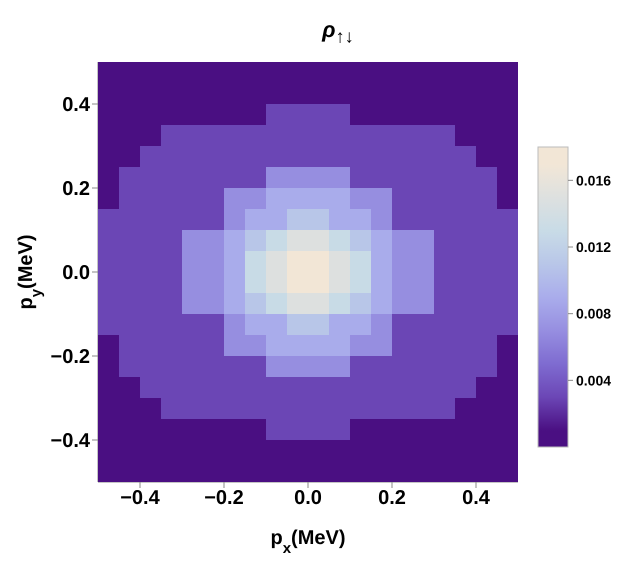 This screenshot has width=636, height=584. What do you see at coordinates (594, 314) in the screenshot?
I see `color-bar-label: 0.008` at bounding box center [594, 314].